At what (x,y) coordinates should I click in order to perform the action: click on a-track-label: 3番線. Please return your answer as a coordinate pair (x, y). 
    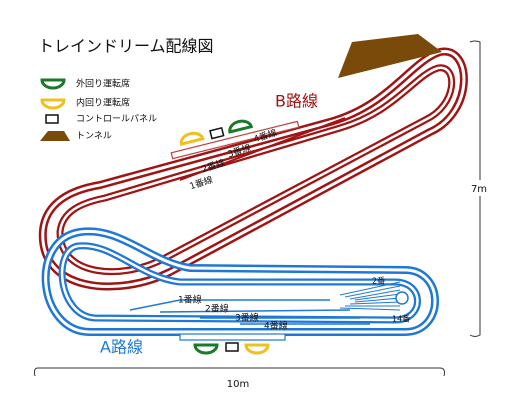
    Looking at the image, I should click on (247, 318).